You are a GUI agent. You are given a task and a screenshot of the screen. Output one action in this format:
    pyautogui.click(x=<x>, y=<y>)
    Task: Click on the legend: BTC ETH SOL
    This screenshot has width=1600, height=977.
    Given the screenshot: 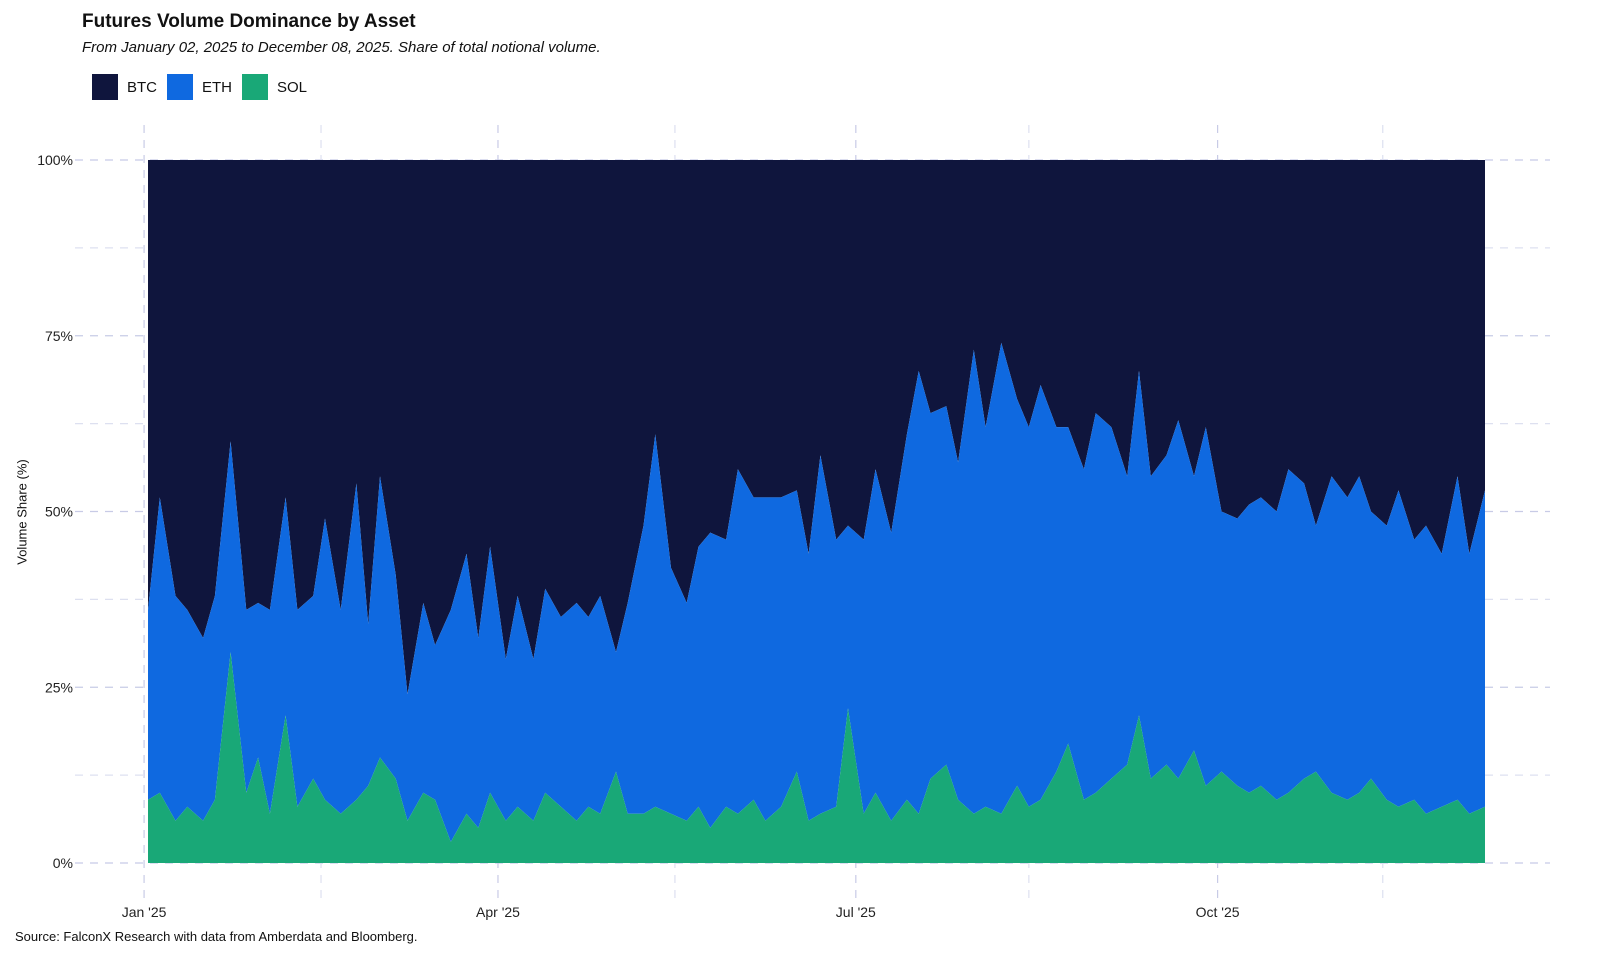 What is the action you would take?
    pyautogui.click(x=204, y=87)
    